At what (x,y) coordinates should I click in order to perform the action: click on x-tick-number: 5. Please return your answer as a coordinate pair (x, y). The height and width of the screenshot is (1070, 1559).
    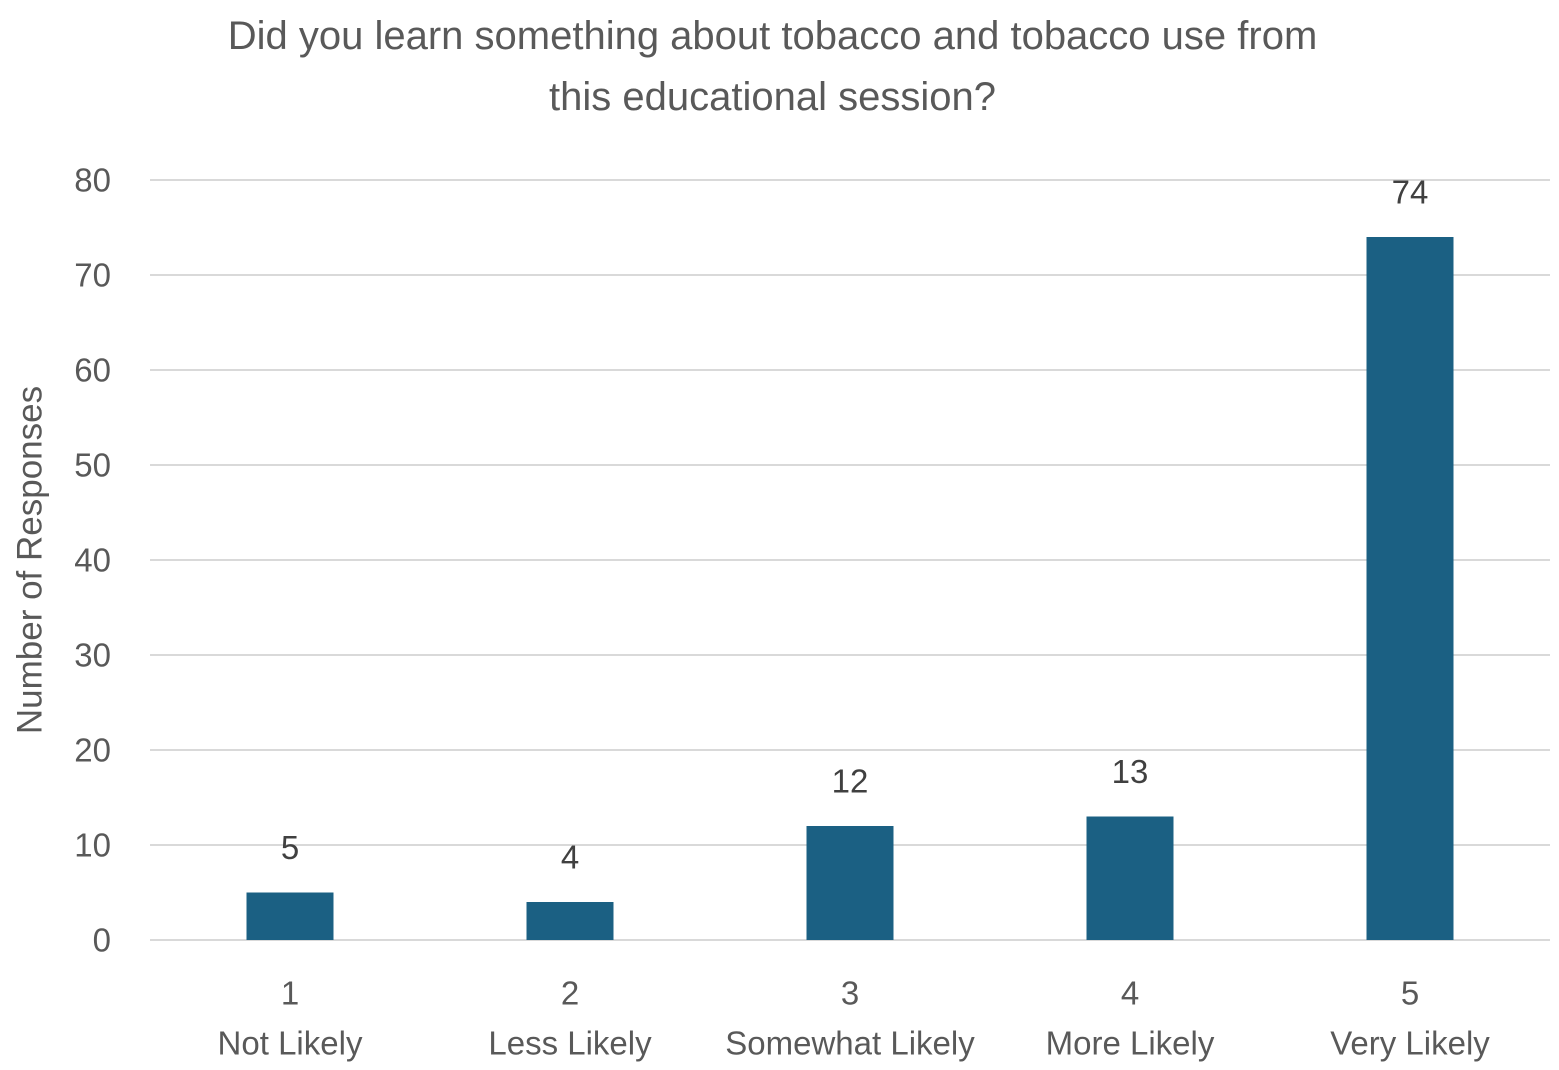
    Looking at the image, I should click on (1410, 993).